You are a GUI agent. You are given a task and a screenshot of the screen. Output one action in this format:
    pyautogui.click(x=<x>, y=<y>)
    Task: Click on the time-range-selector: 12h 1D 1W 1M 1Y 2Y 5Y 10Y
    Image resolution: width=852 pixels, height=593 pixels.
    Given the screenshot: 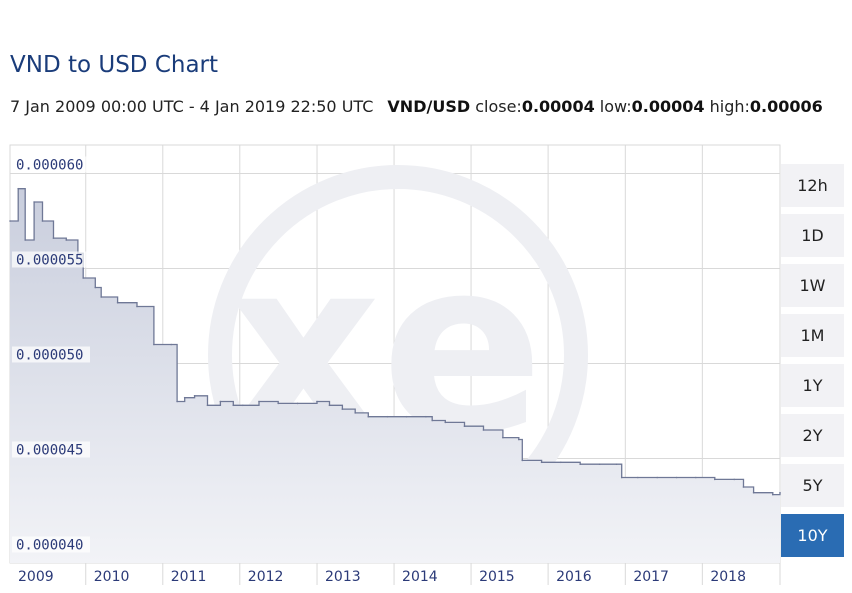 What is the action you would take?
    pyautogui.click(x=812, y=364)
    